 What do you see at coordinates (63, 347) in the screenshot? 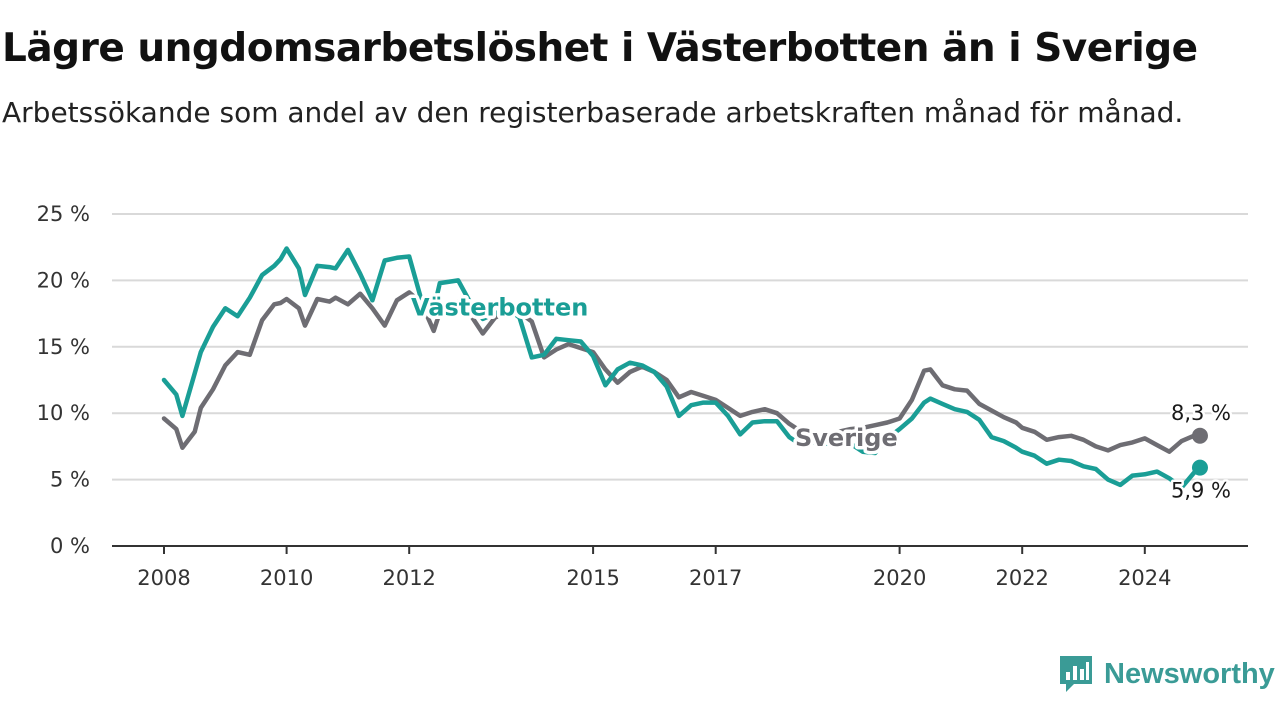
I see `y-tick-label: 15 %` at bounding box center [63, 347].